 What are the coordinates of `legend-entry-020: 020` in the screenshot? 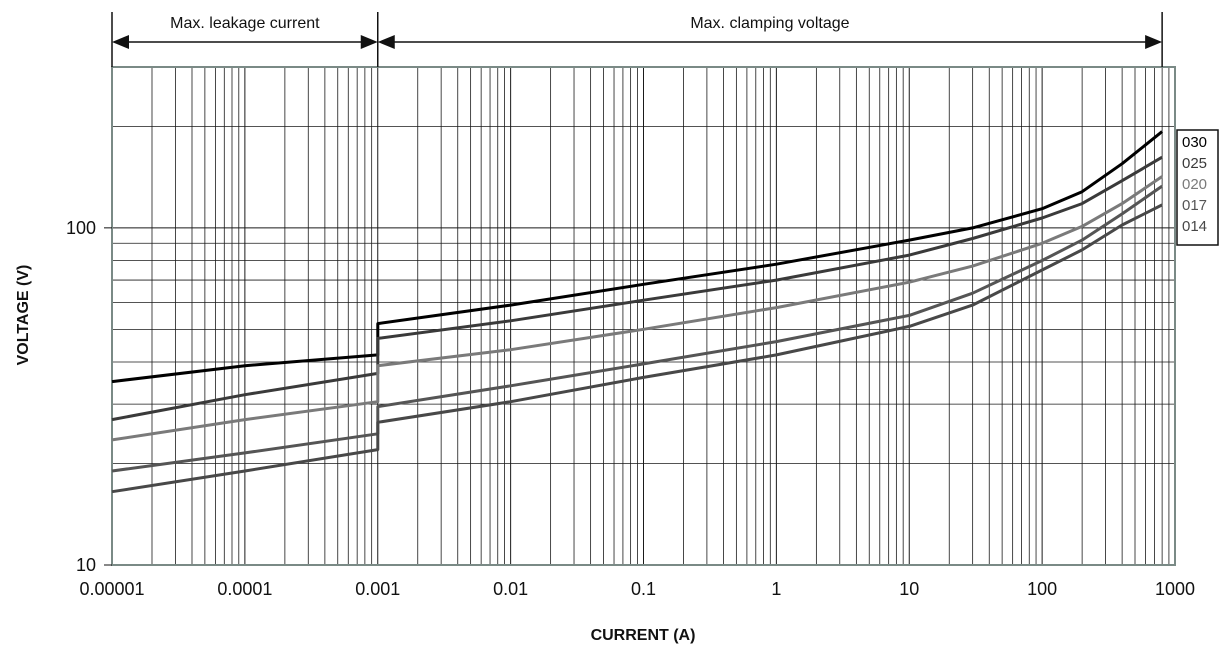 It's located at (1194, 184).